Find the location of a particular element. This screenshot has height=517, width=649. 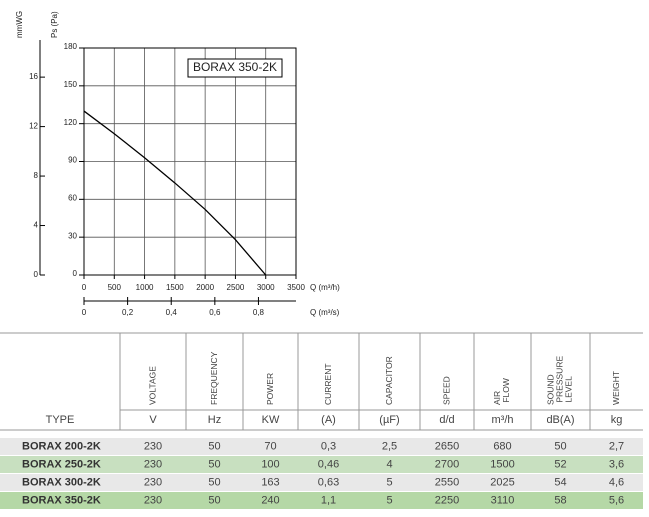

cell: 240 is located at coordinates (270, 500).